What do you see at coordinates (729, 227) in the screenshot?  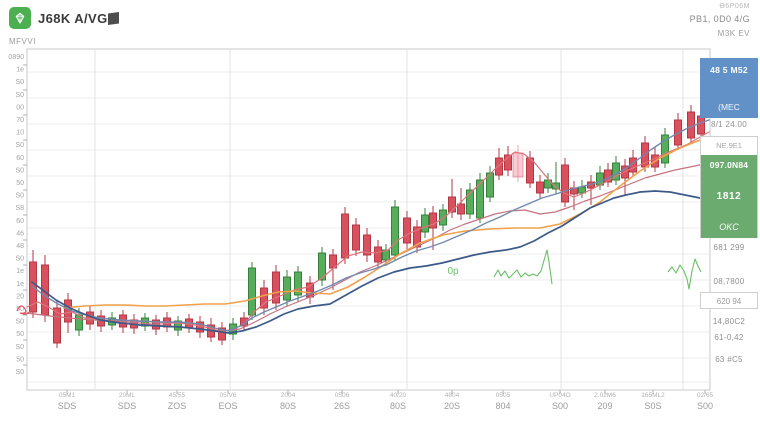 I see `price-tag-green-caption: OKC` at bounding box center [729, 227].